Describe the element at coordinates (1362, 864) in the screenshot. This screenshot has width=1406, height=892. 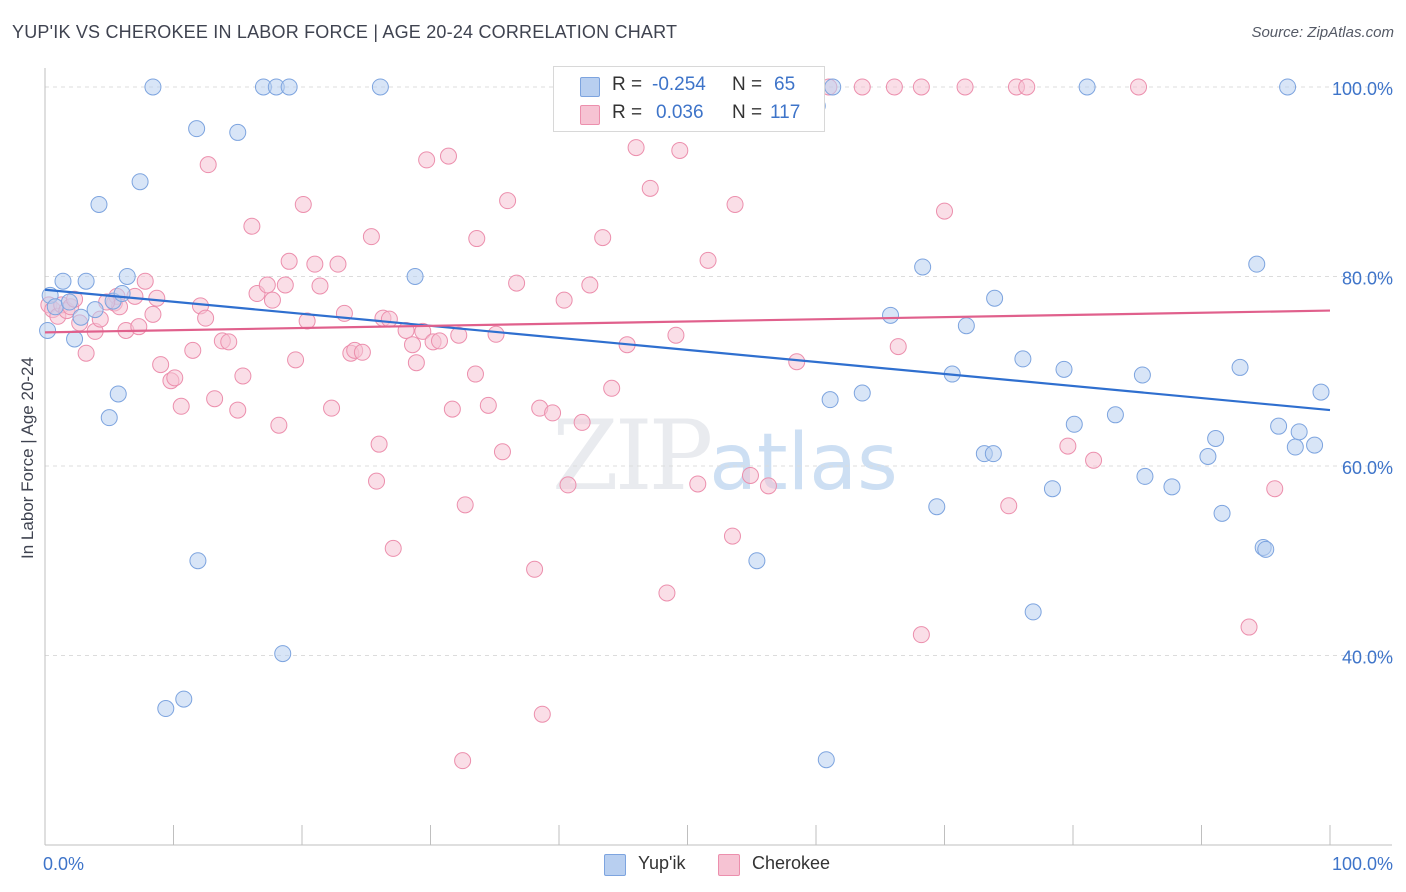
I see `x-tick-label-max: 100.0%` at that location.